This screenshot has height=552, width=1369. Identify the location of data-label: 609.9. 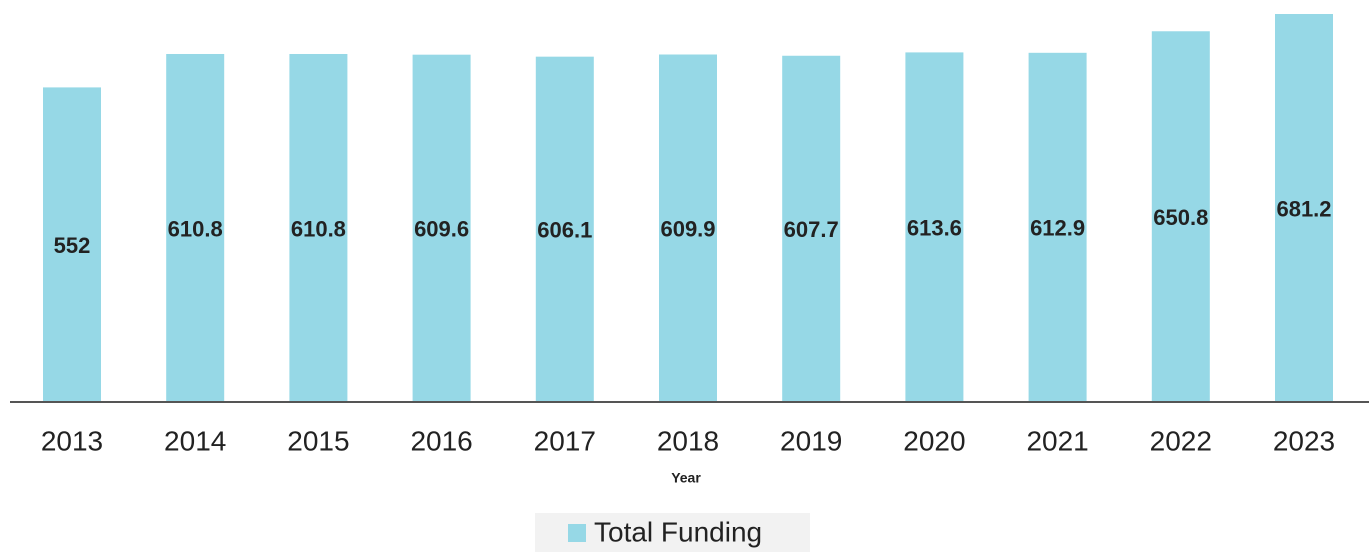
(687, 229).